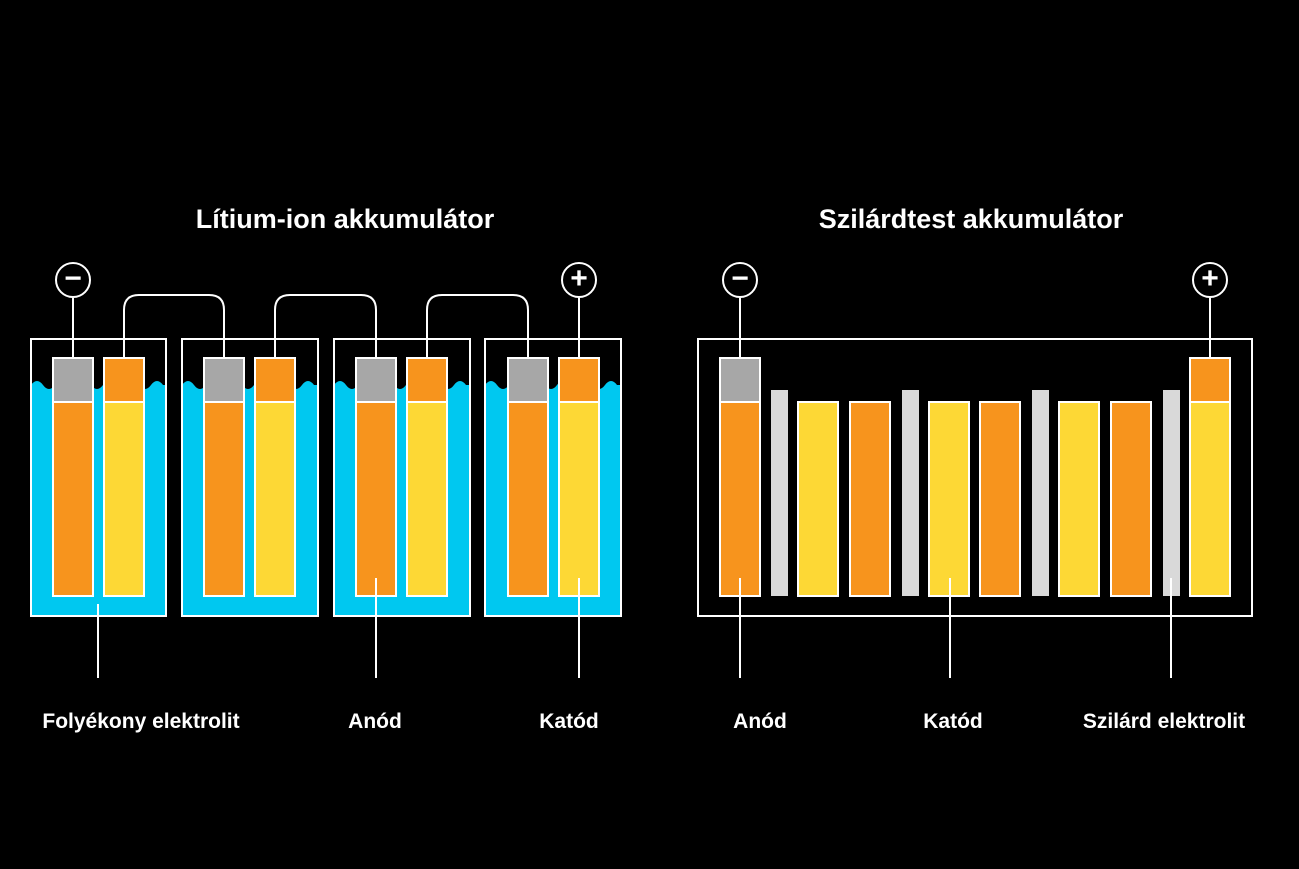 The width and height of the screenshot is (1299, 869). I want to click on wire-cell2-cell3, so click(325, 326).